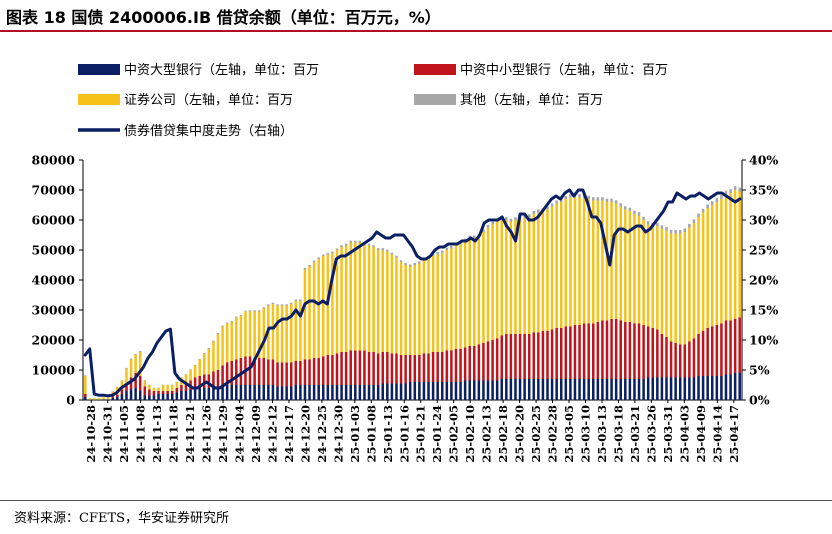 The image size is (832, 534). What do you see at coordinates (763, 250) in the screenshot?
I see `y-tick-label-right: 25%` at bounding box center [763, 250].